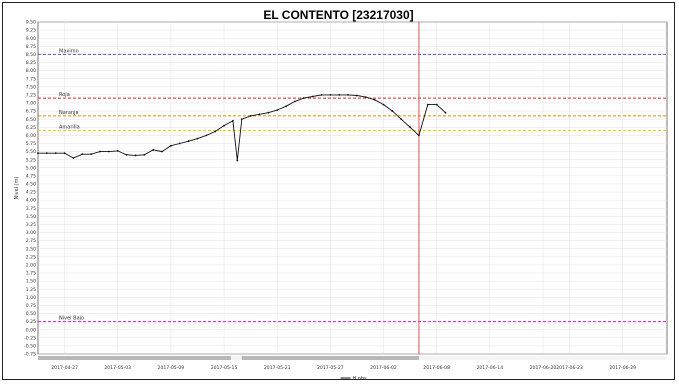 The image size is (679, 384). I want to click on y-tick-label: 5.75, so click(31, 144).